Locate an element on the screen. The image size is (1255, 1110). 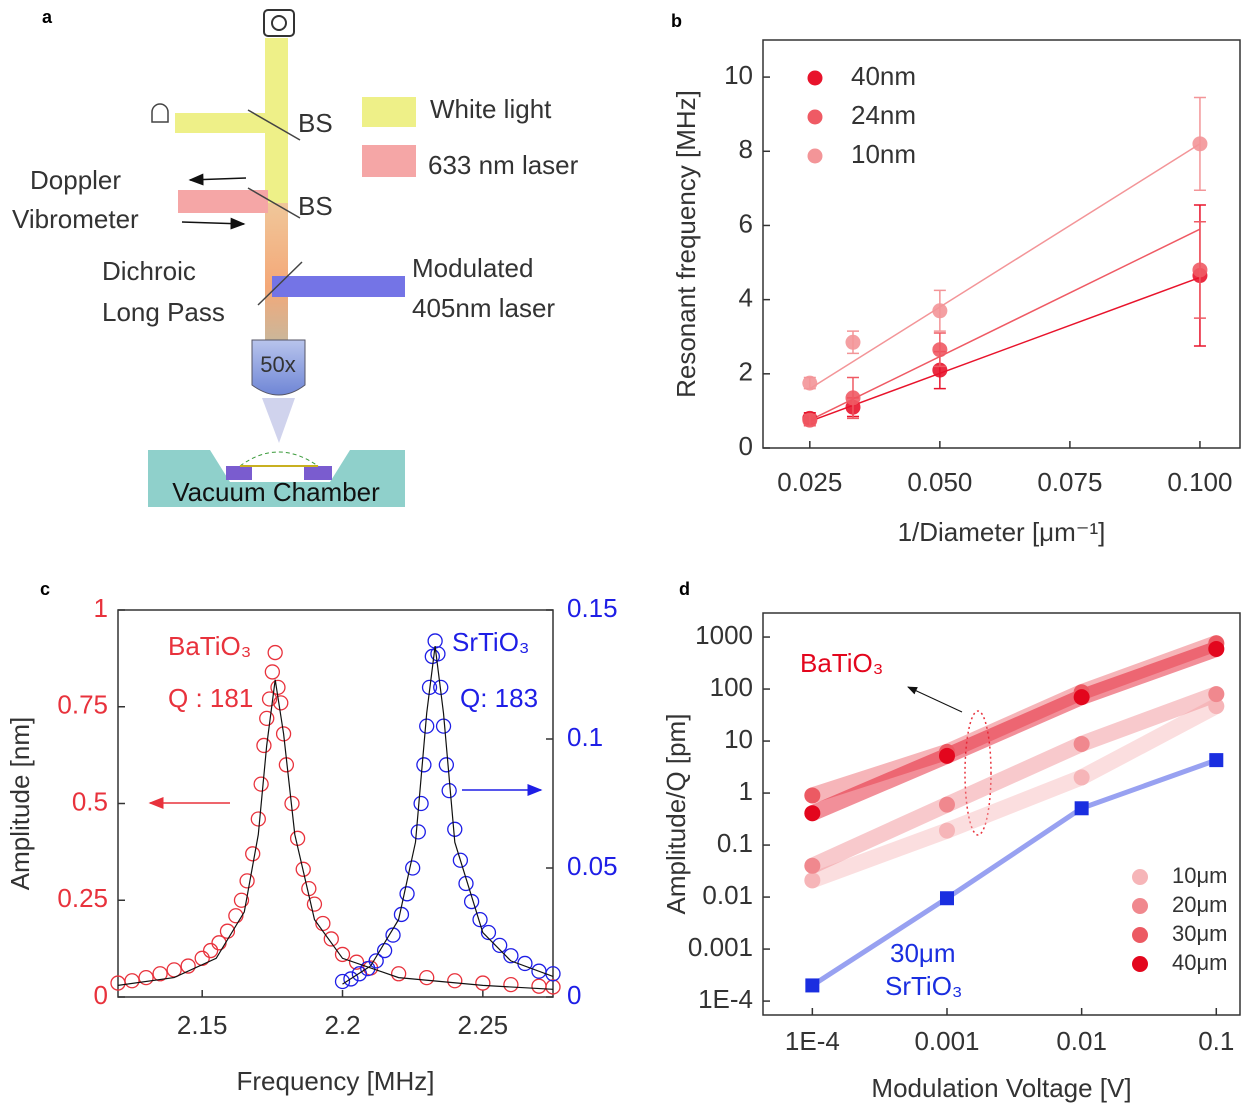
panel-label: d is located at coordinates (684, 589).